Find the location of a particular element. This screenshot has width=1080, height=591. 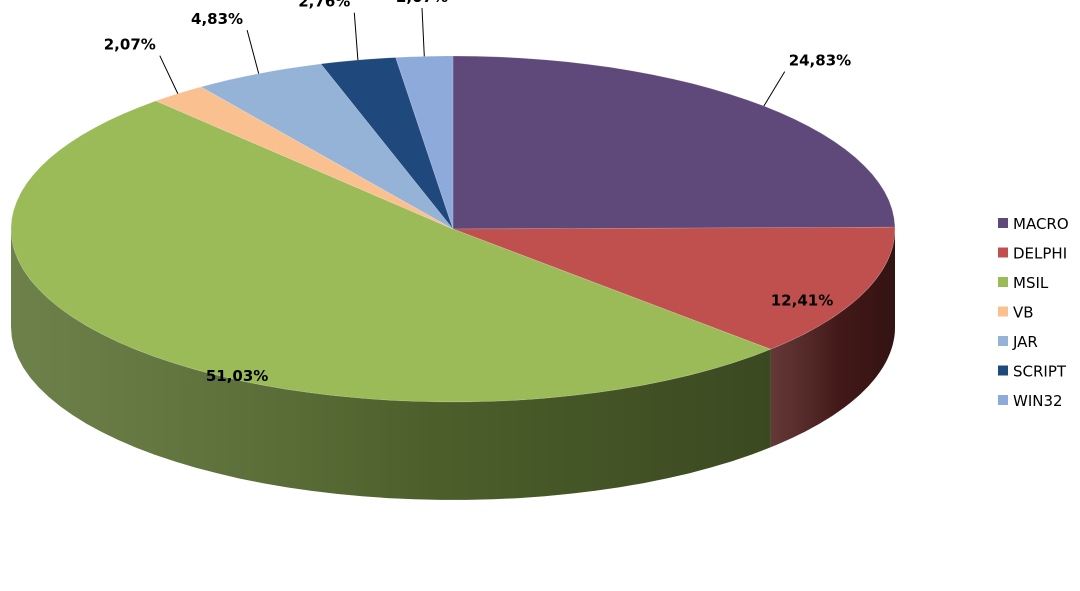

legend-label-jar: JAR is located at coordinates (1025, 342).